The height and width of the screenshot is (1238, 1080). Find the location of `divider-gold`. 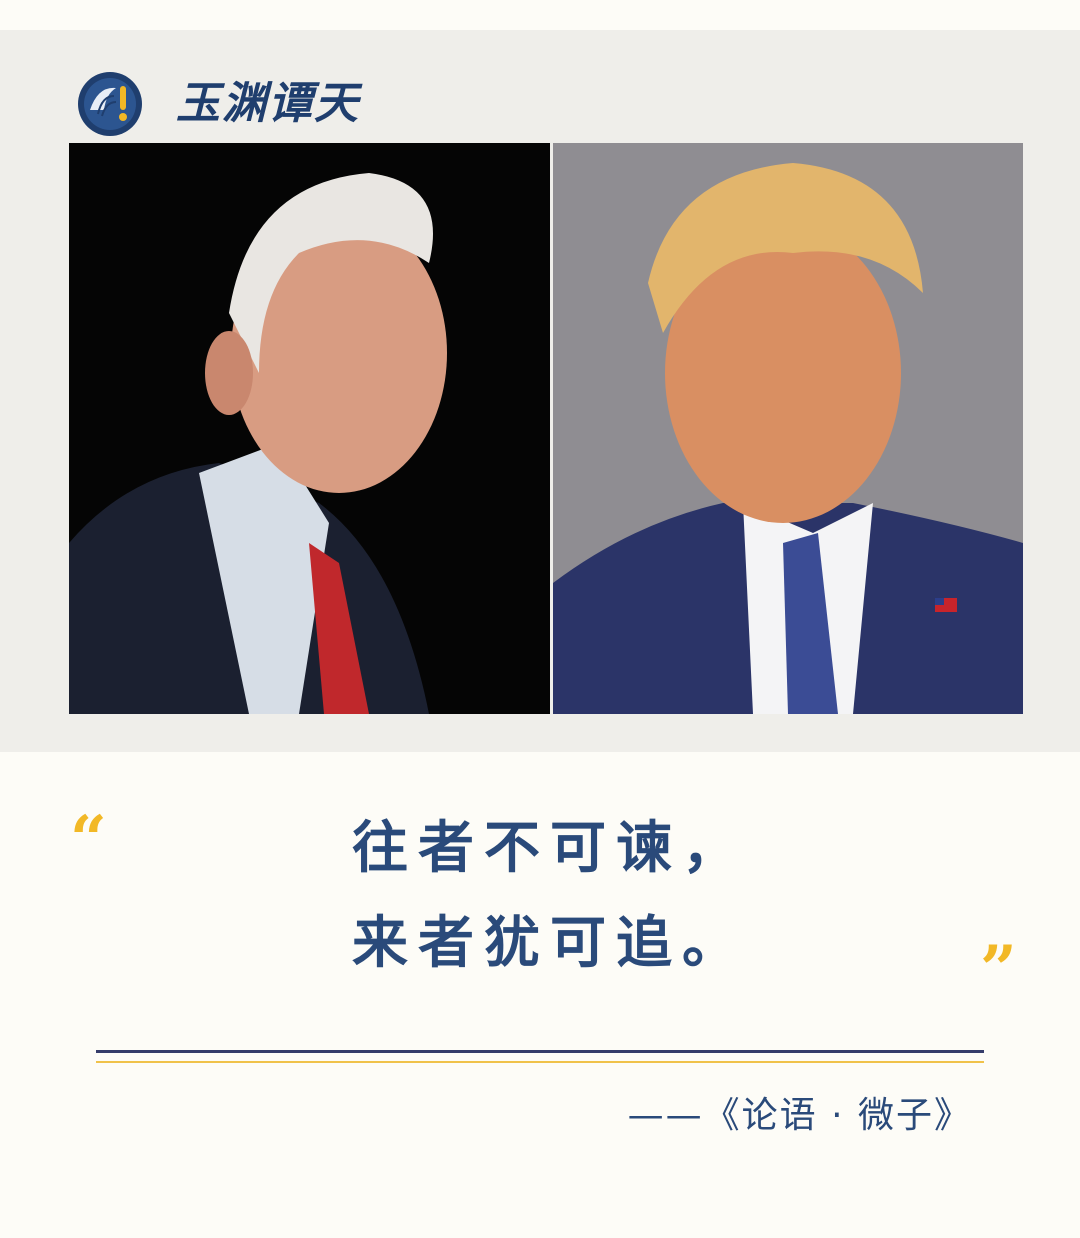

divider-gold is located at coordinates (540, 1062).